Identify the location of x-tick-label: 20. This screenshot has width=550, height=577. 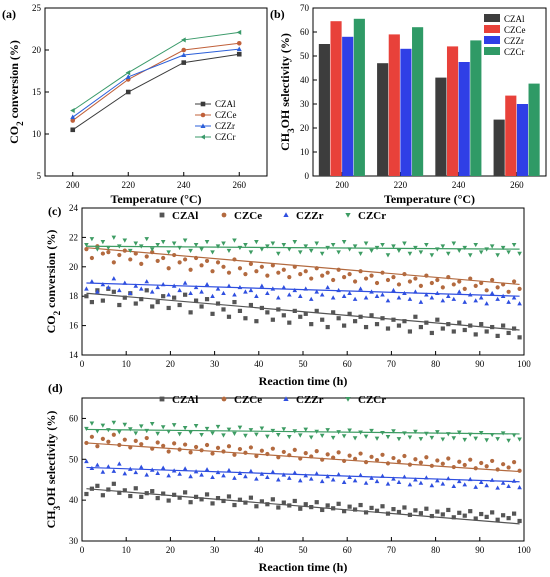
(171, 364).